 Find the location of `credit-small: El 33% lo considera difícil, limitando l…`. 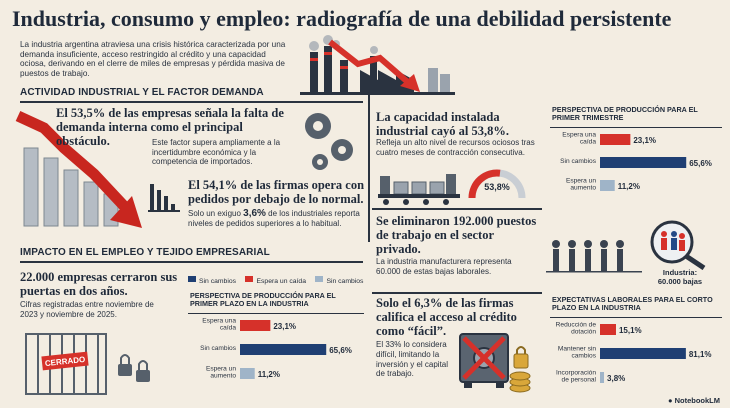

credit-small: El 33% lo considera difícil, limitando l… is located at coordinates (412, 359).